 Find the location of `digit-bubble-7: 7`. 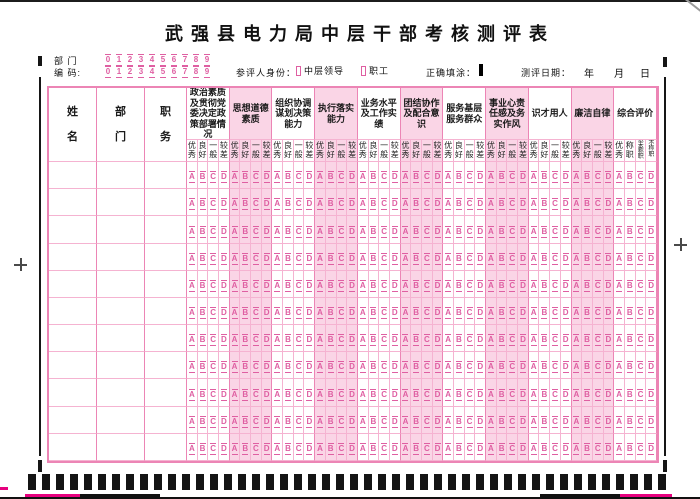

digit-bubble-7: 7 is located at coordinates (185, 60).